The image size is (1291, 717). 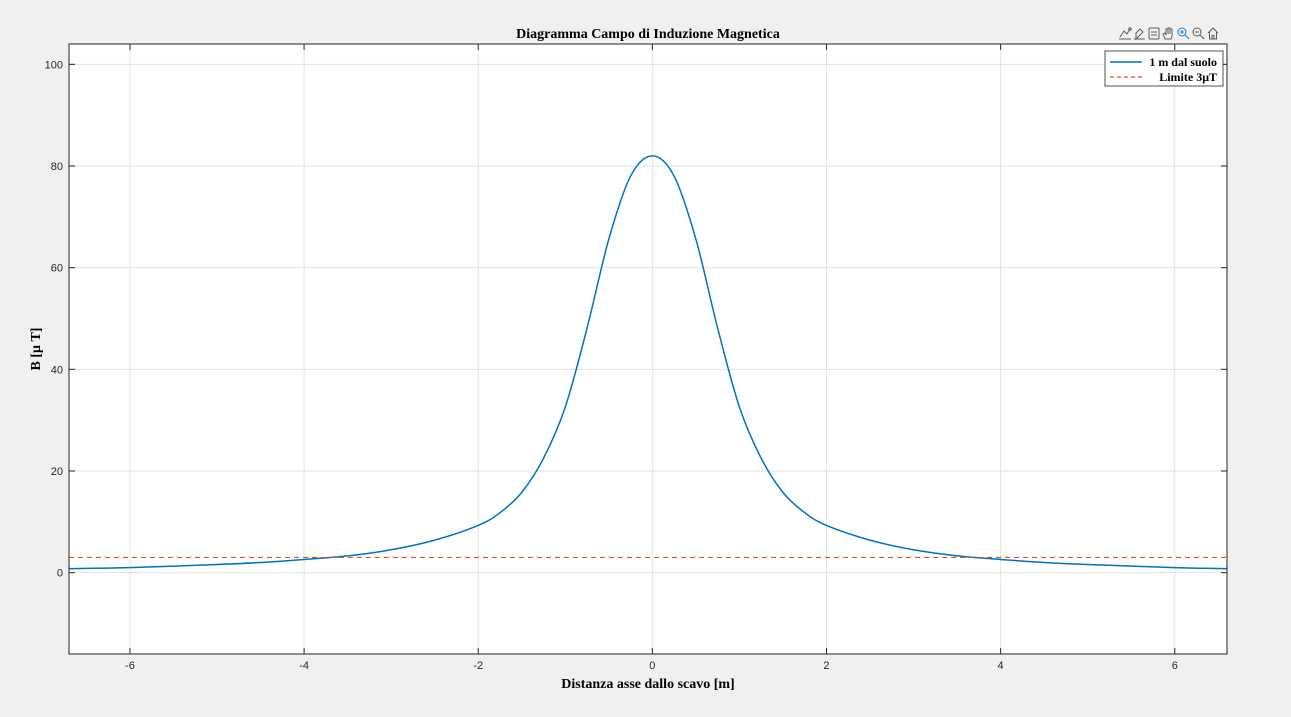 I want to click on y-tick-label: 100, so click(x=54, y=65).